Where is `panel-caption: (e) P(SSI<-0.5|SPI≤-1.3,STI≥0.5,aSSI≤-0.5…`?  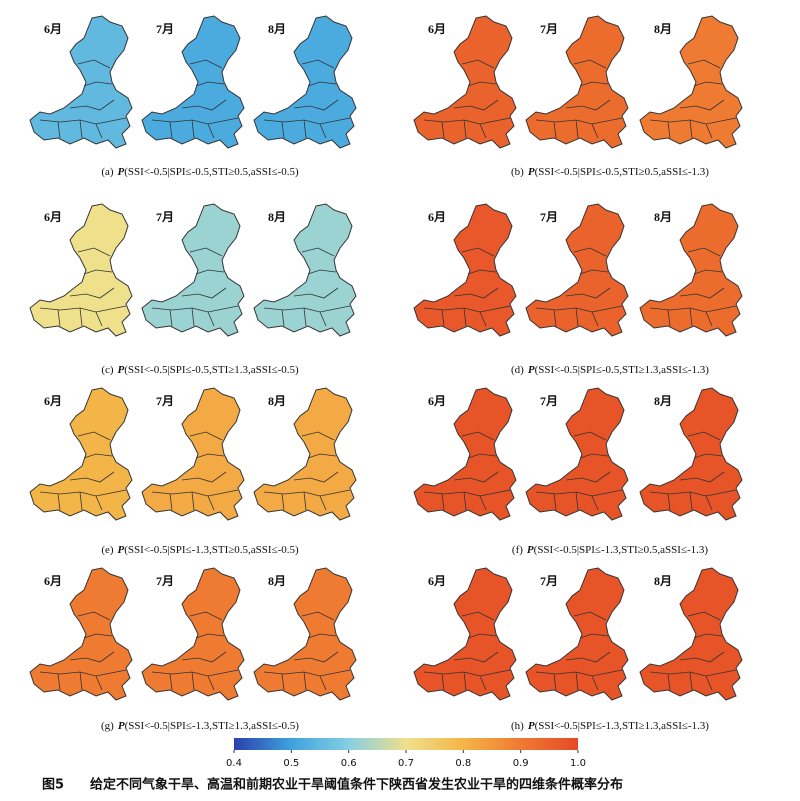
panel-caption: (e) P(SSI<-0.5|SPI≤-1.3,STI≥0.5,aSSI≤-0.5… is located at coordinates (200, 550).